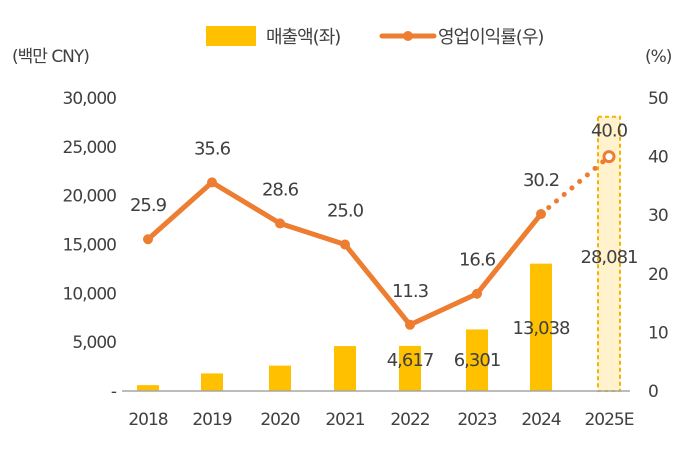  I want to click on x-tick-label: 2023, so click(476, 420).